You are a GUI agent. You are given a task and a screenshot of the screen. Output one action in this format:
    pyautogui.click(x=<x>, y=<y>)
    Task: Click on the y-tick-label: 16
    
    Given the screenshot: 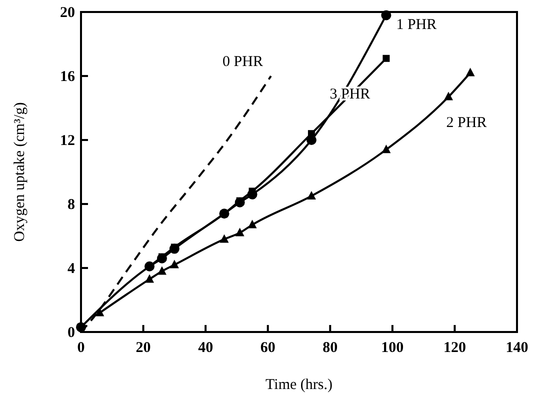 What is the action you would take?
    pyautogui.click(x=68, y=77)
    